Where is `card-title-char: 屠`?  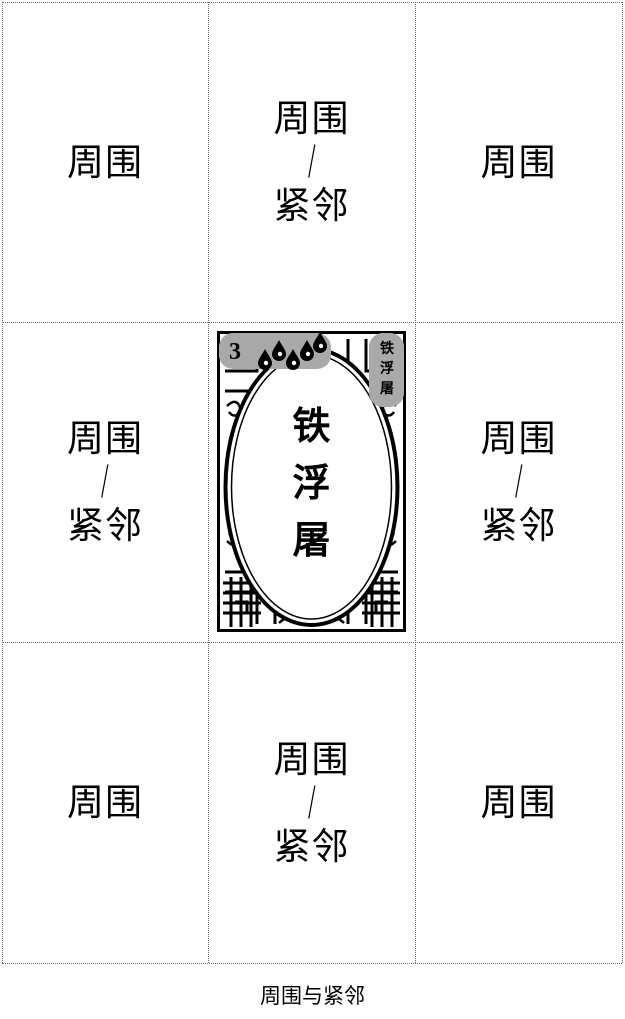 card-title-char: 屠 is located at coordinates (311, 540).